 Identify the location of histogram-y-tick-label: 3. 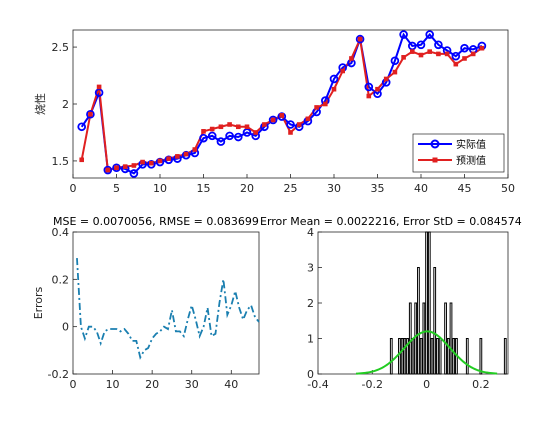
(310, 268).